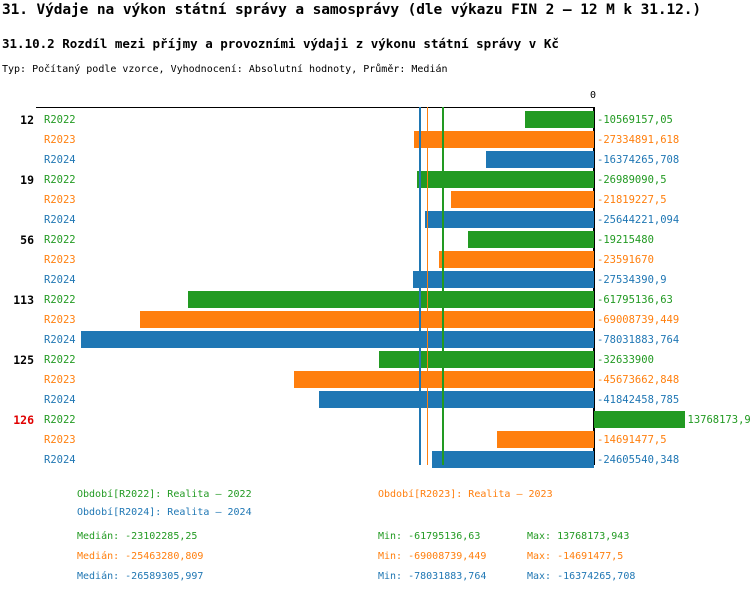  I want to click on zero-tick-label: 0, so click(593, 95).